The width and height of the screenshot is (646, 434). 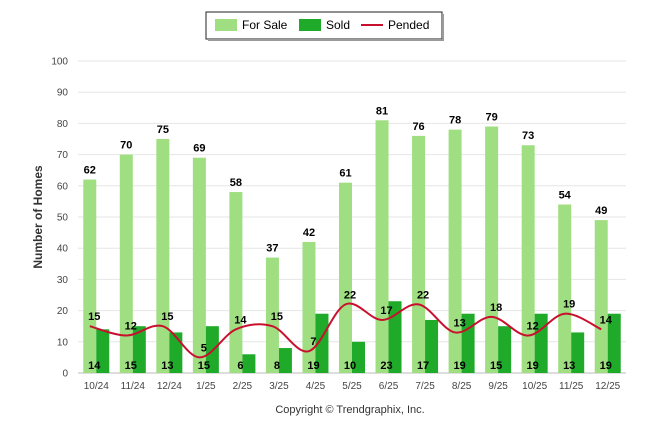 What do you see at coordinates (533, 327) in the screenshot?
I see `label-pended-12: 12` at bounding box center [533, 327].